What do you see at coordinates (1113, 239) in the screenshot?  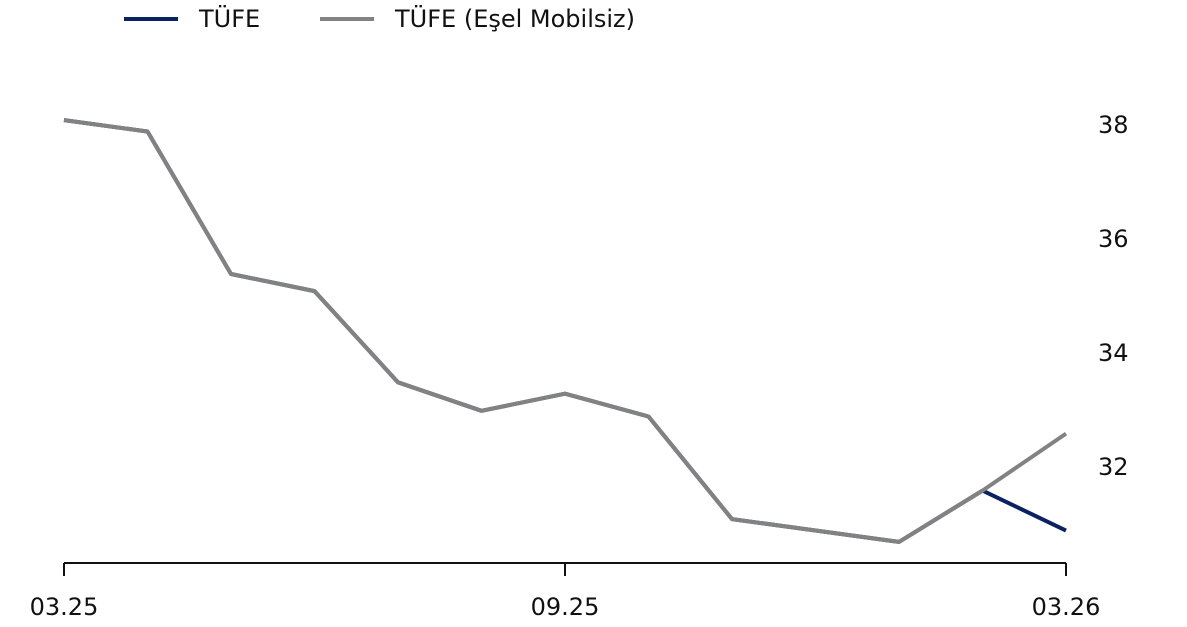 I see `y-tick-label: 36` at bounding box center [1113, 239].